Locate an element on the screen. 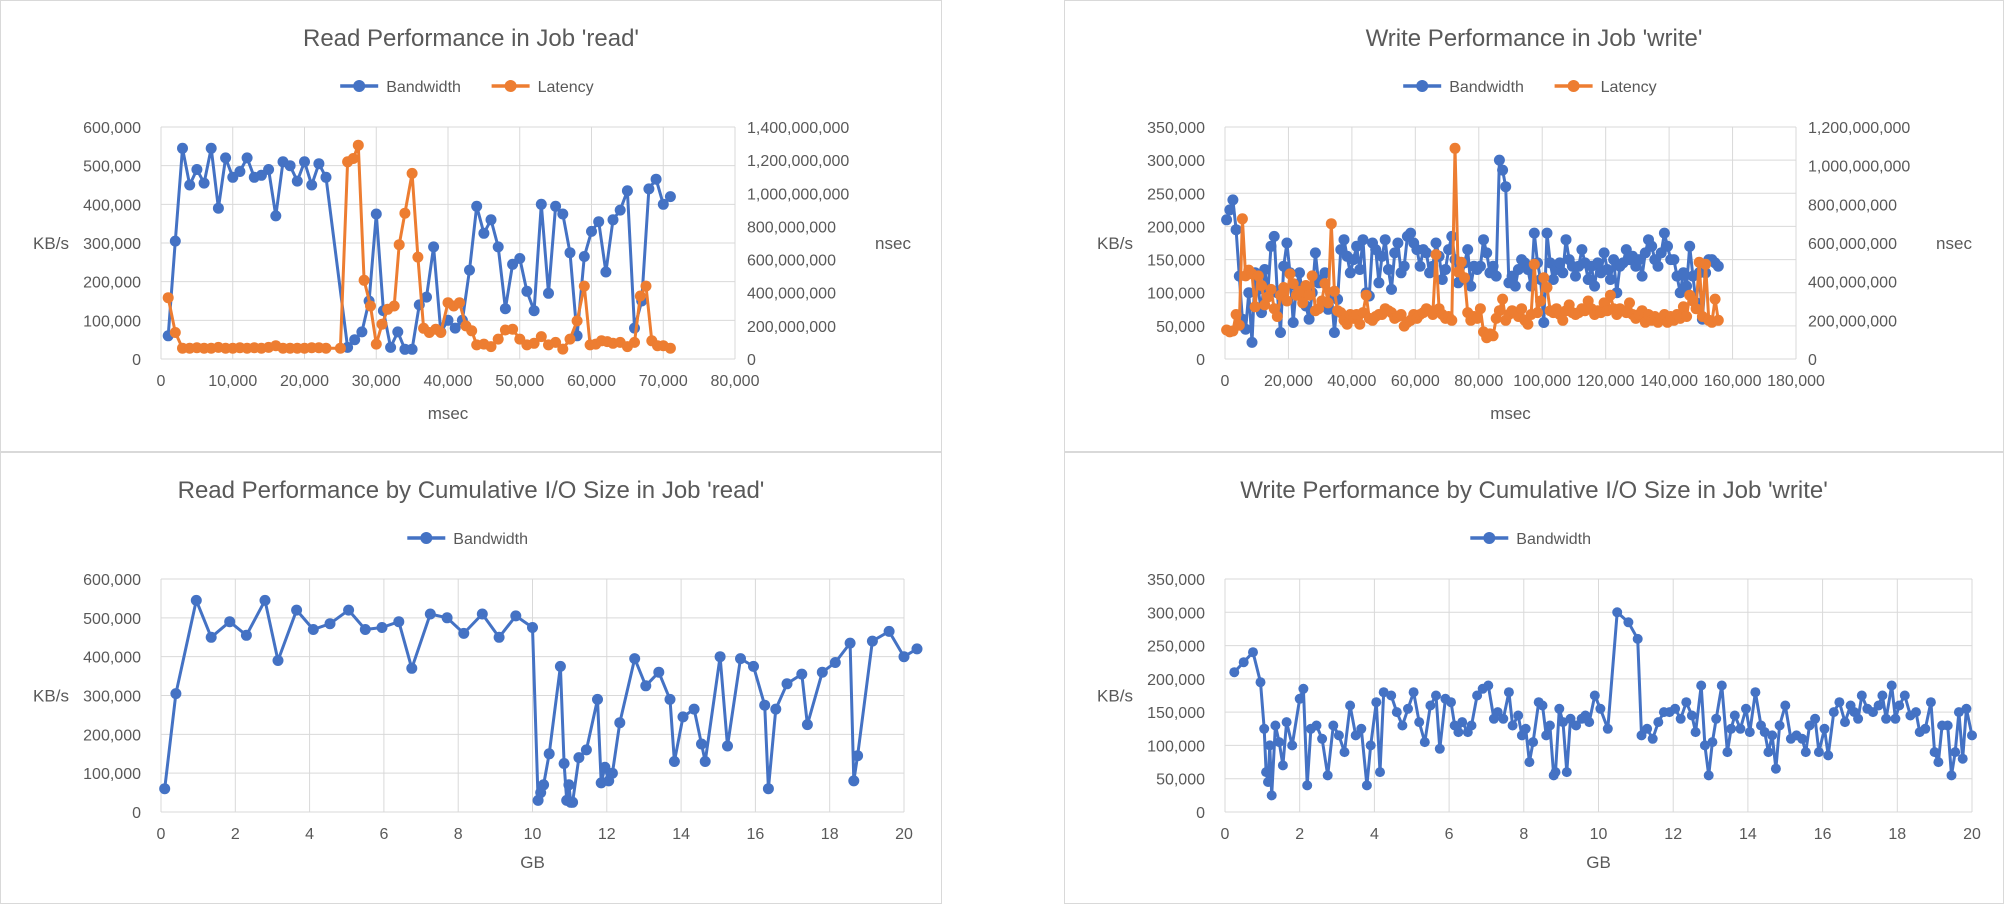 This screenshot has width=2004, height=904. y2-tick-label: 800,000,000 is located at coordinates (791, 227).